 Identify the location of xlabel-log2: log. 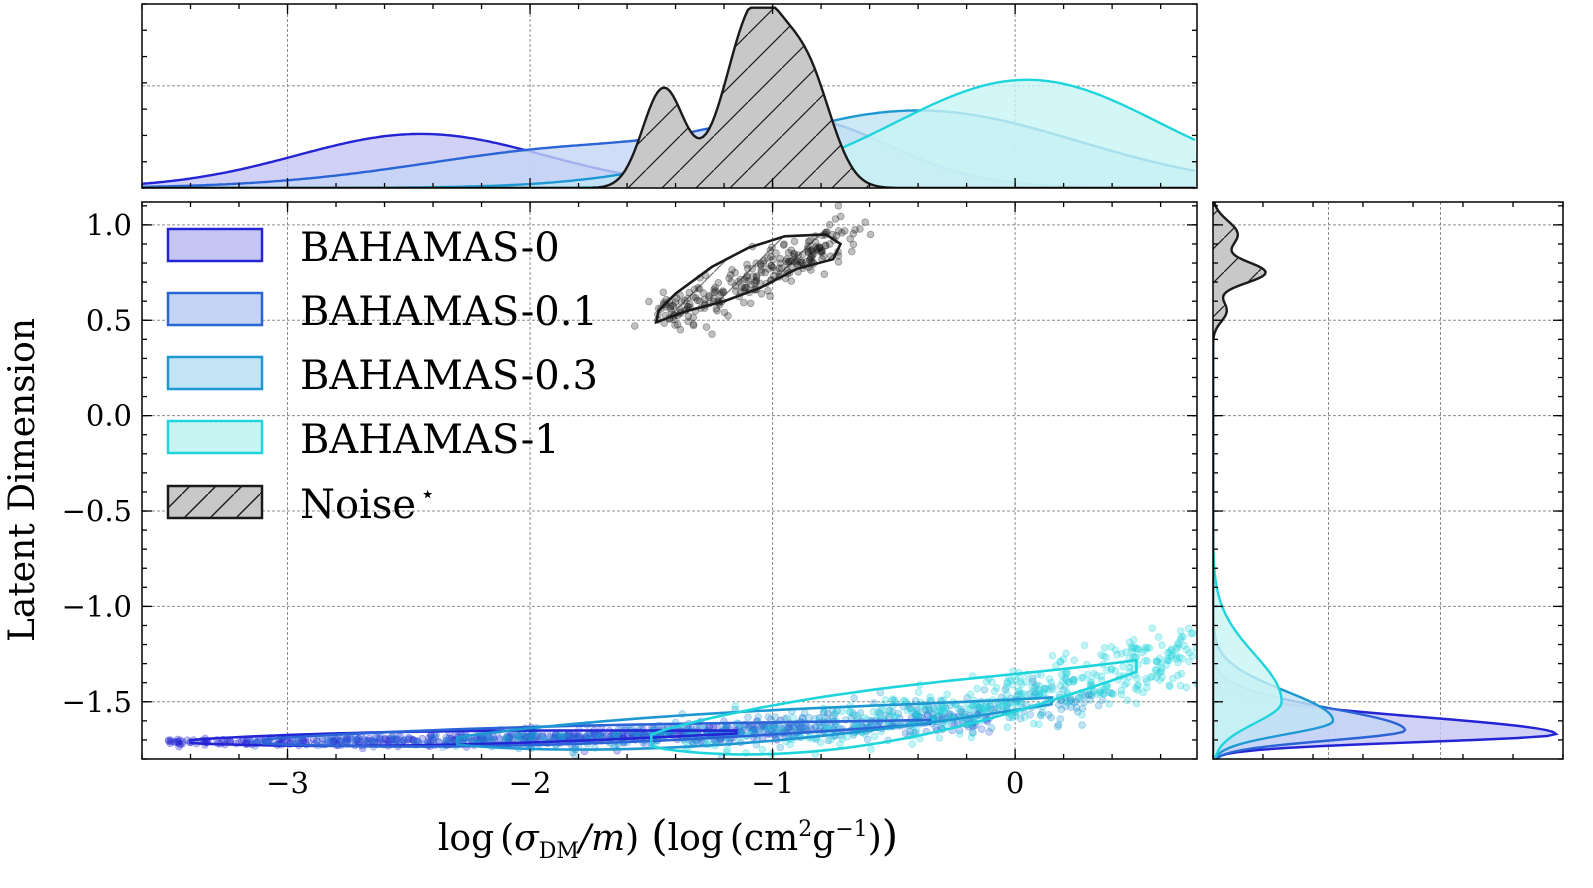
(696, 838).